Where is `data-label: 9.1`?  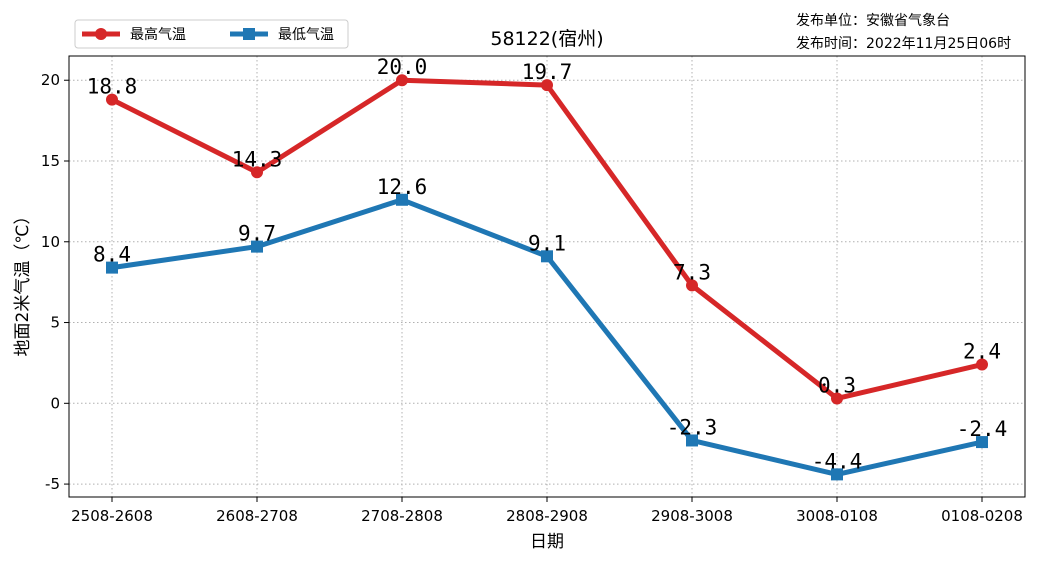 data-label: 9.1 is located at coordinates (547, 243).